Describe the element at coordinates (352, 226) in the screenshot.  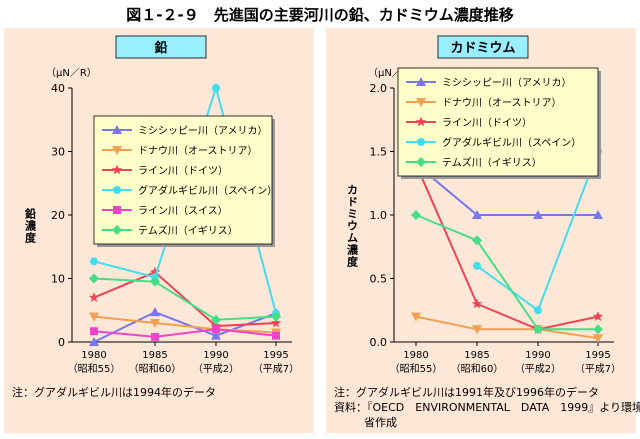
I see `y-axis-label: カドミウム濃度` at that location.